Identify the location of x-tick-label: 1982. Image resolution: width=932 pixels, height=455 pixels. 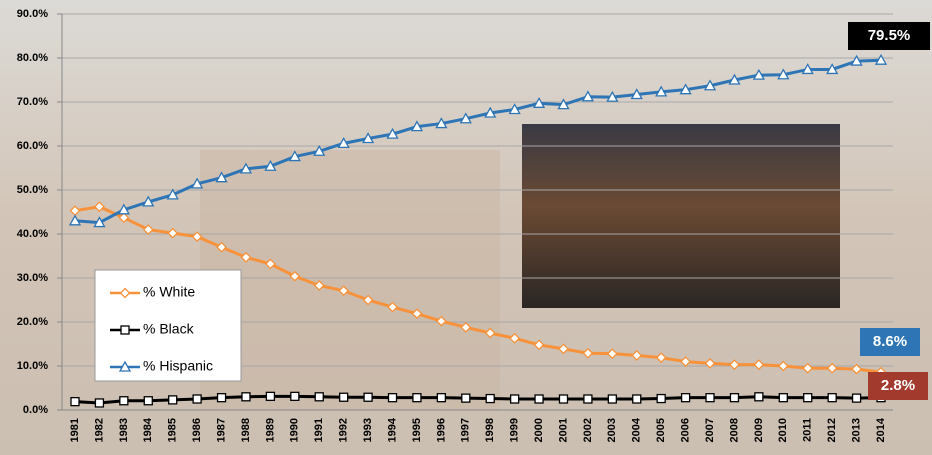
(99, 430).